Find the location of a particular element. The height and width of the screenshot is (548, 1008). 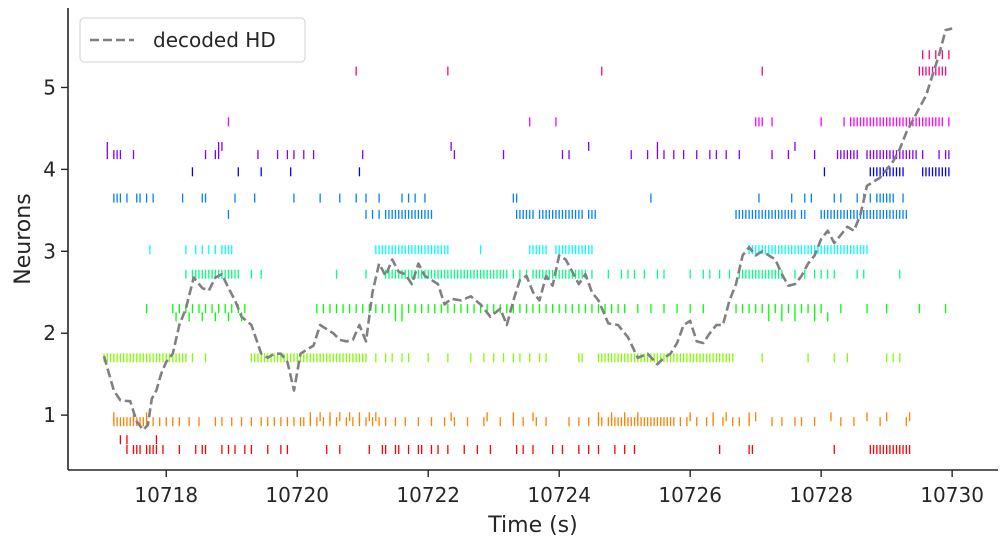

y-axis-title: Neurons is located at coordinates (23, 238).